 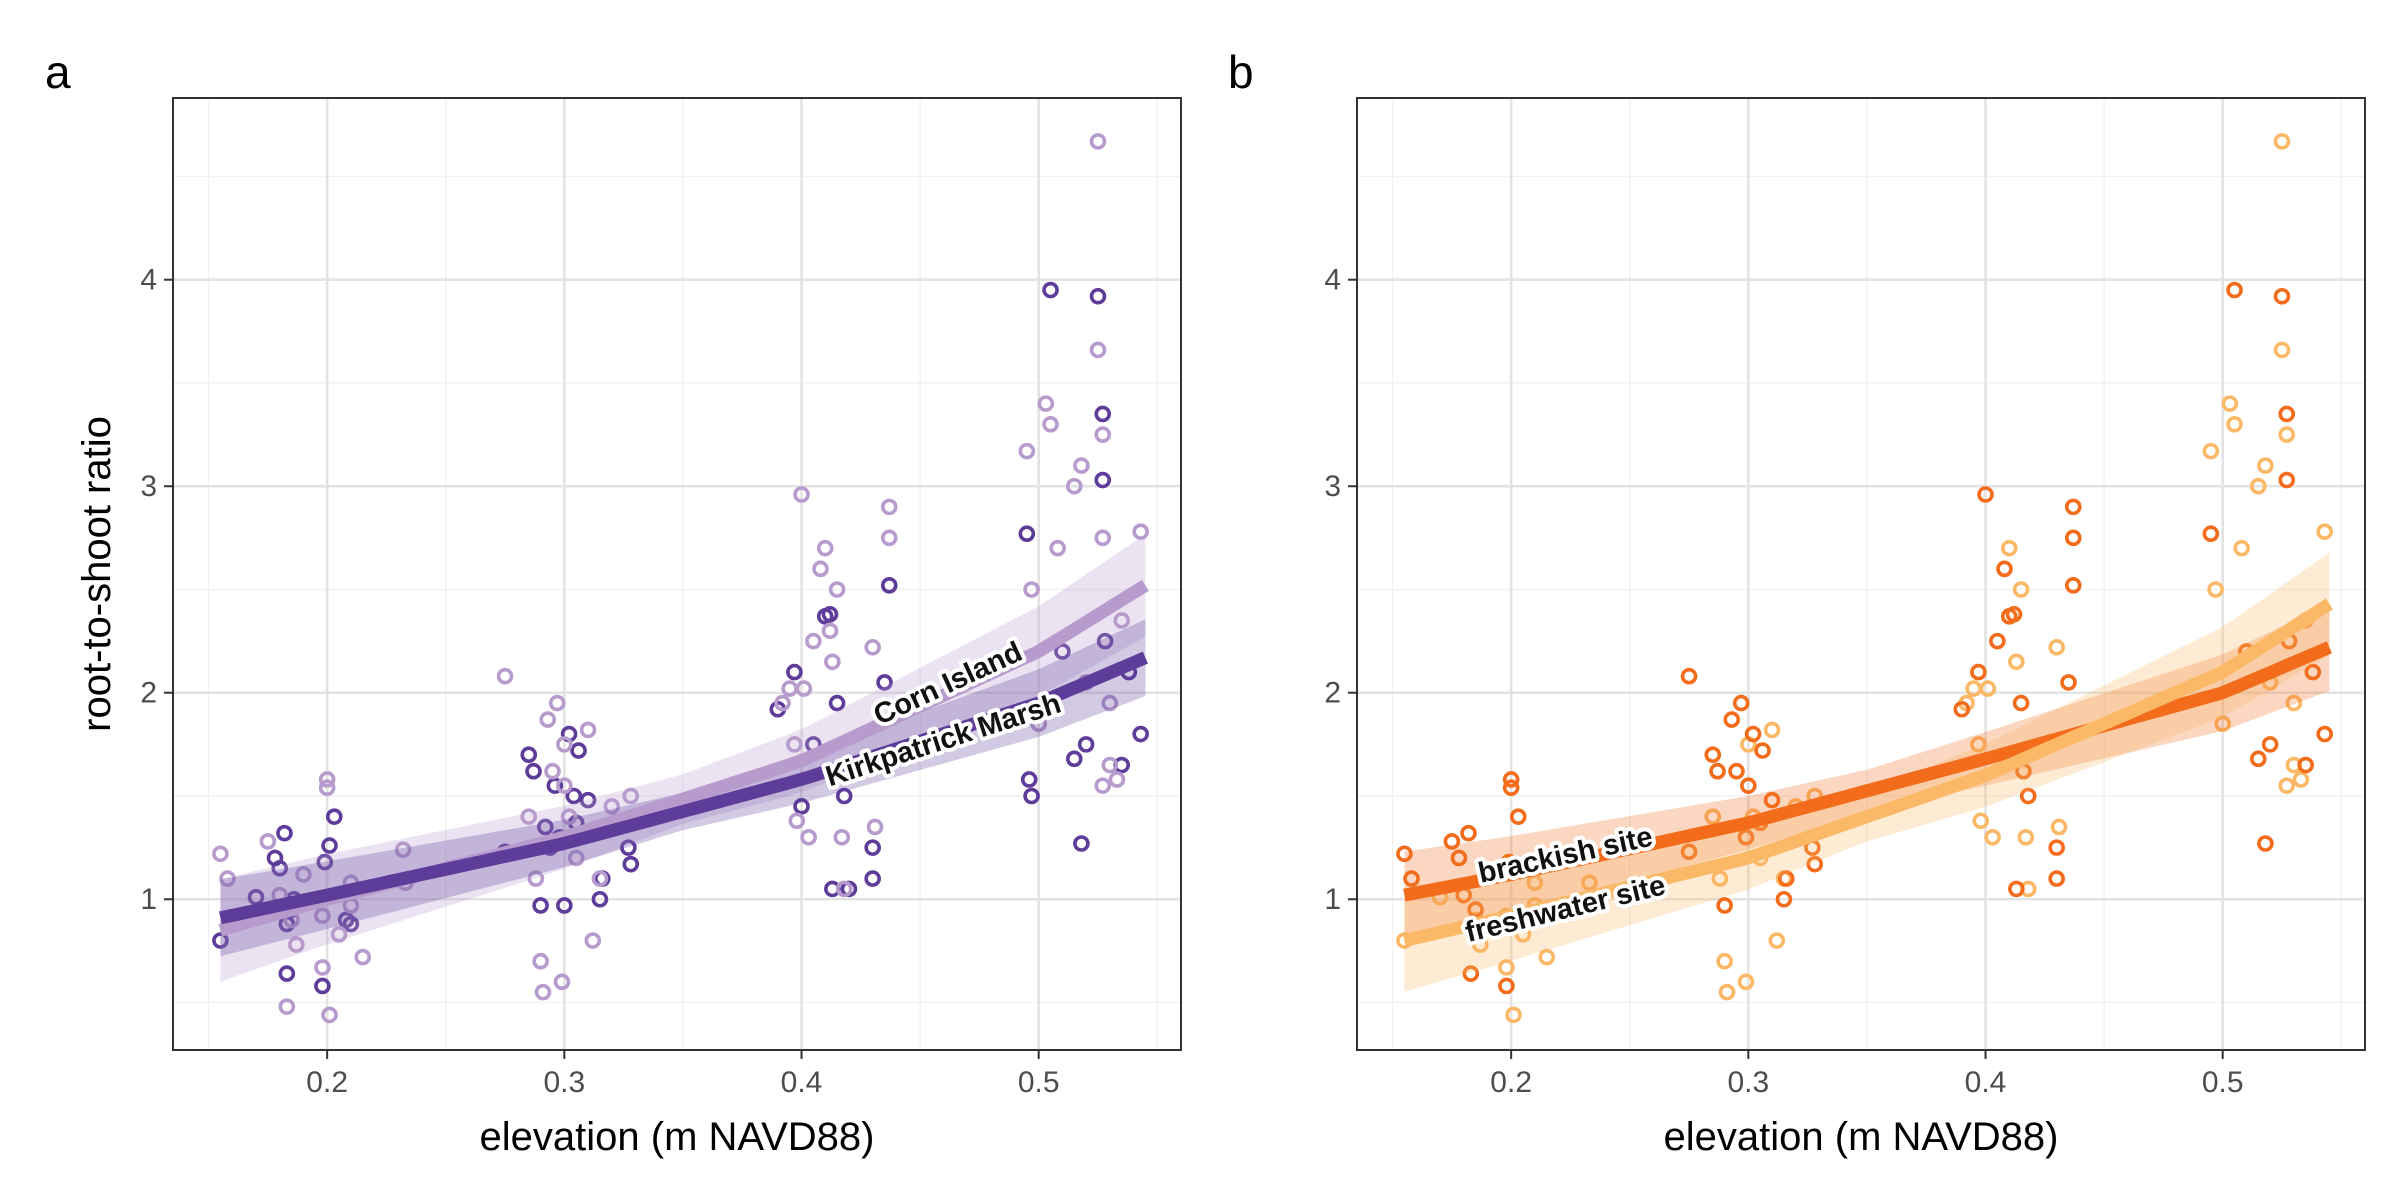 I want to click on panel-tag: a, so click(x=58, y=72).